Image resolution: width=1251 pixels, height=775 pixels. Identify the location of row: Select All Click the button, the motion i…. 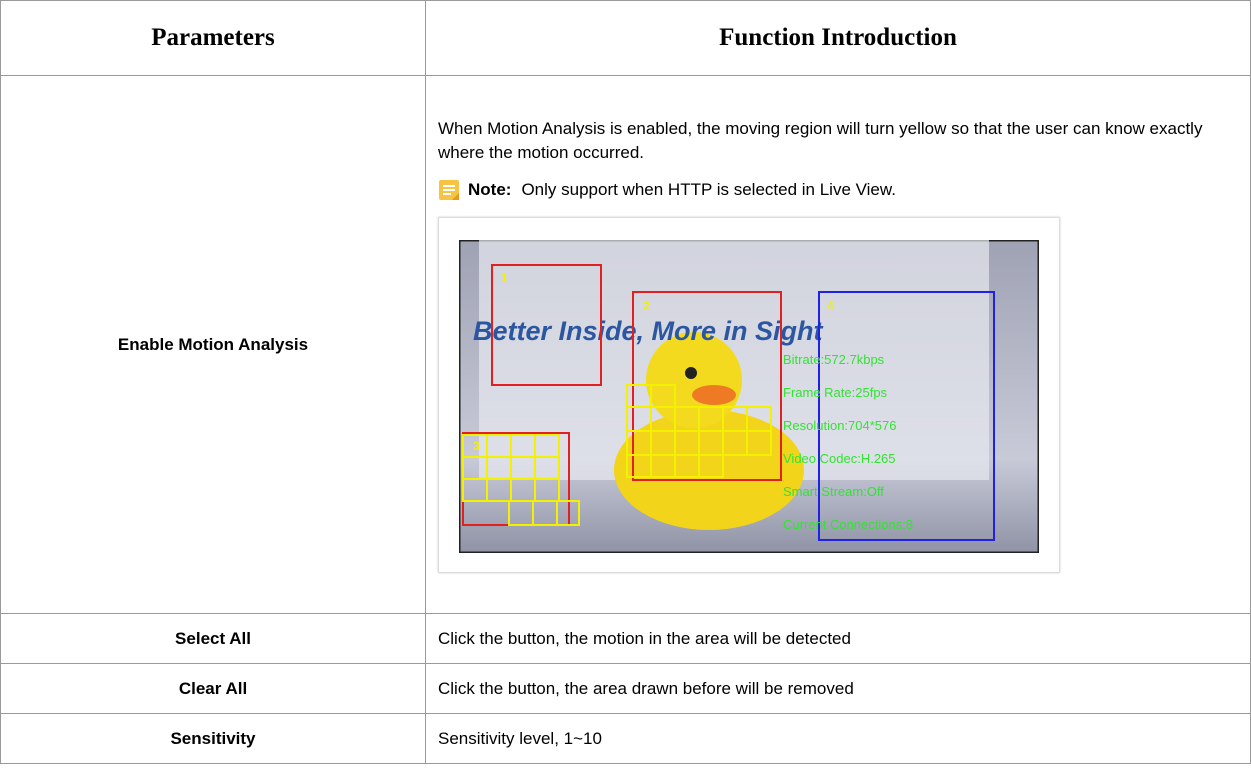
(625, 638).